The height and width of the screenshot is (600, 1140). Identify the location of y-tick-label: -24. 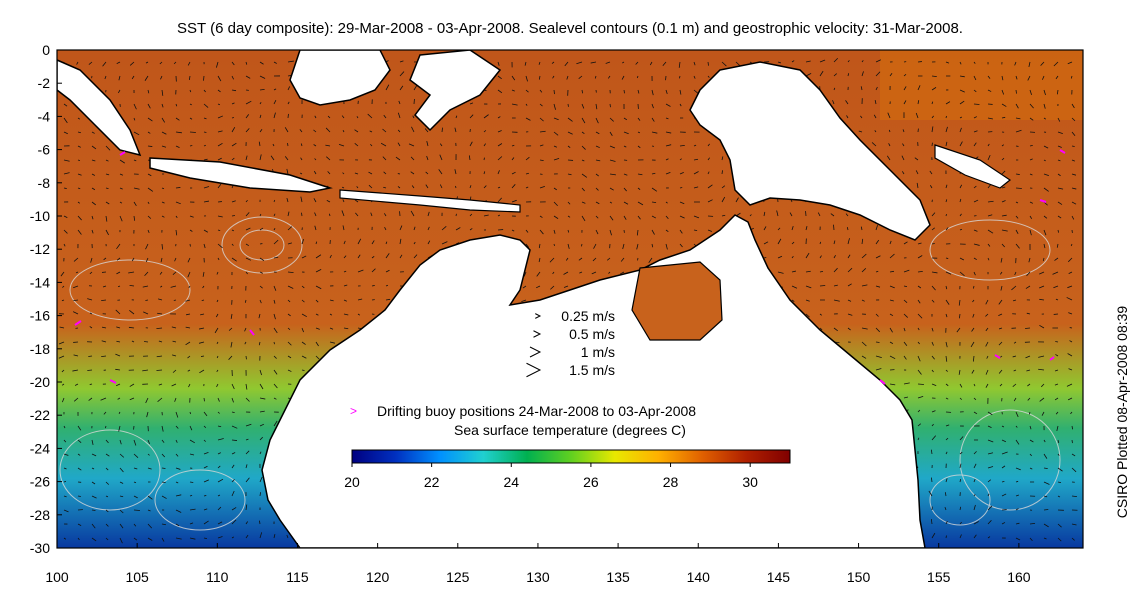
(40, 448).